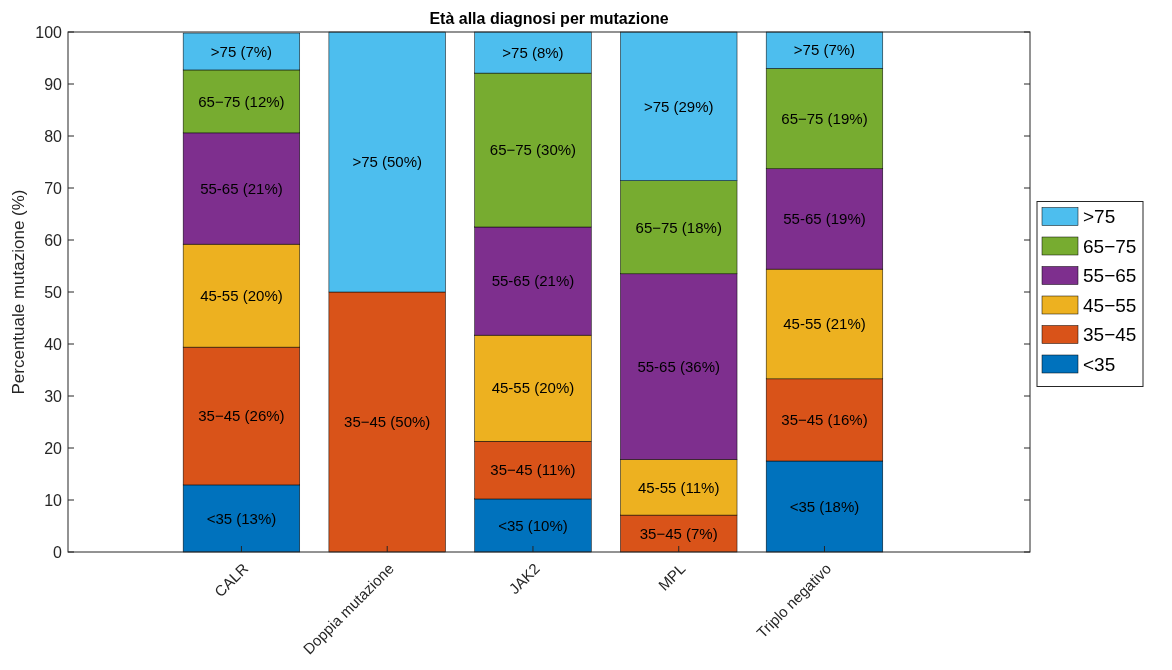 Image resolution: width=1172 pixels, height=670 pixels. What do you see at coordinates (1110, 246) in the screenshot?
I see `legend-label: 65−75` at bounding box center [1110, 246].